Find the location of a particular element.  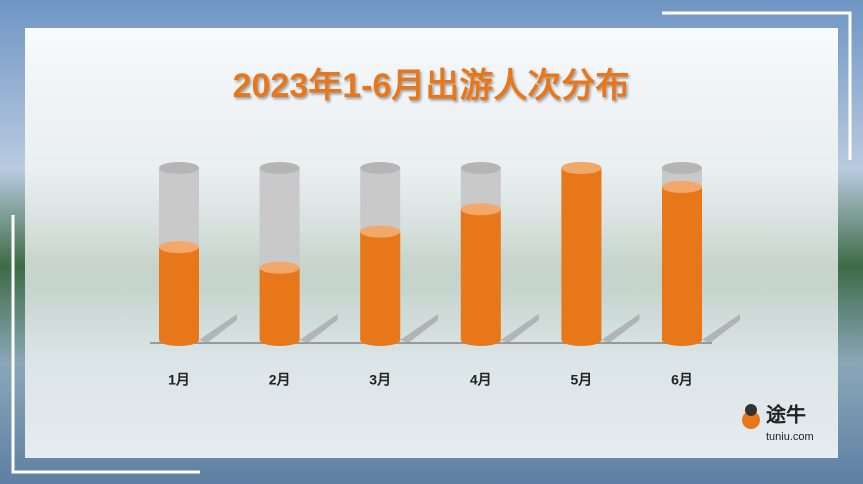

x-tick-label: 1月 is located at coordinates (179, 380).